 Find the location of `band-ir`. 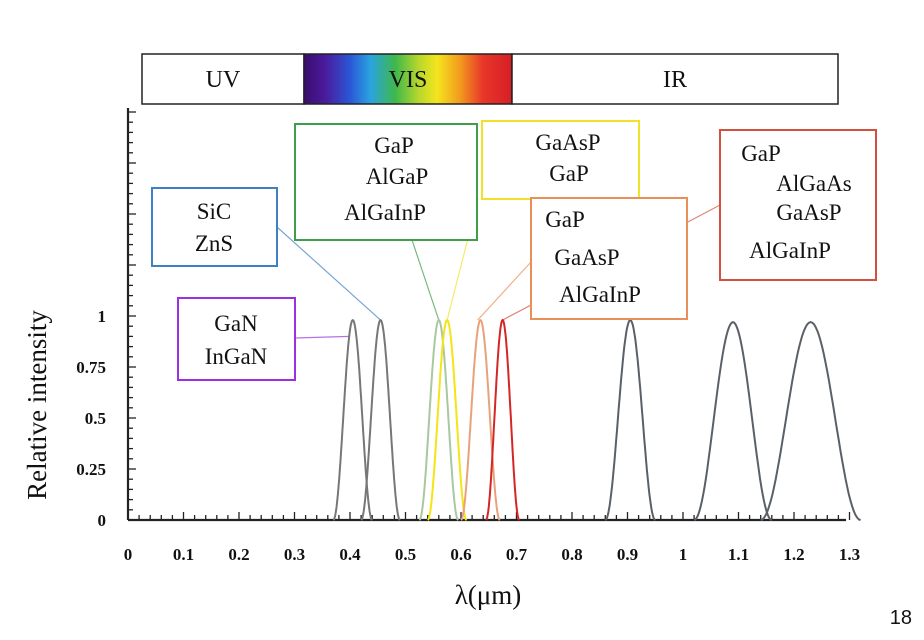

band-ir is located at coordinates (675, 79).